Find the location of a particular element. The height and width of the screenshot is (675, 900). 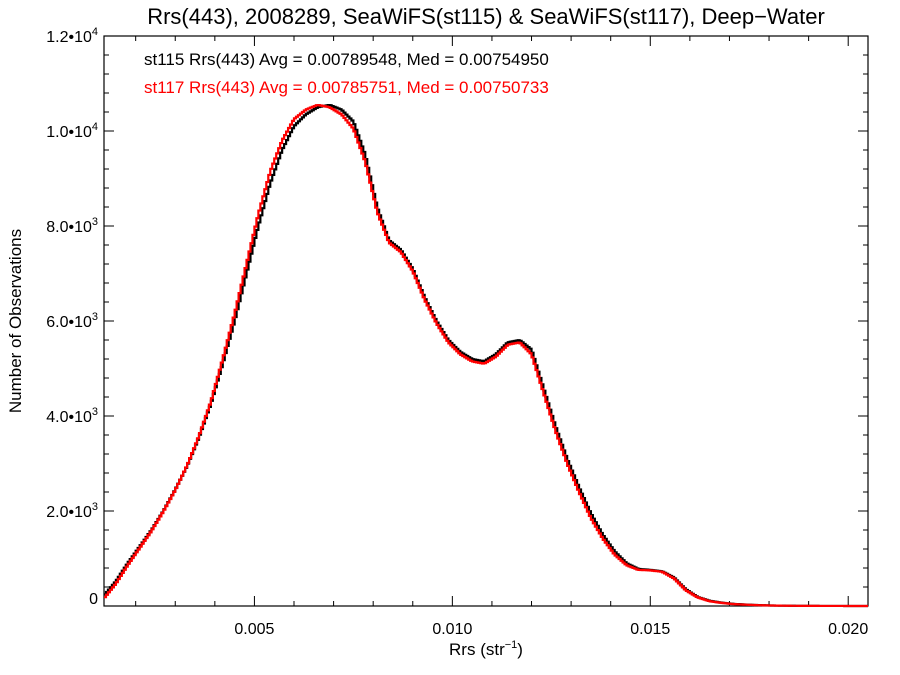

y-tick-label: 4.0•103 is located at coordinates (72, 416).